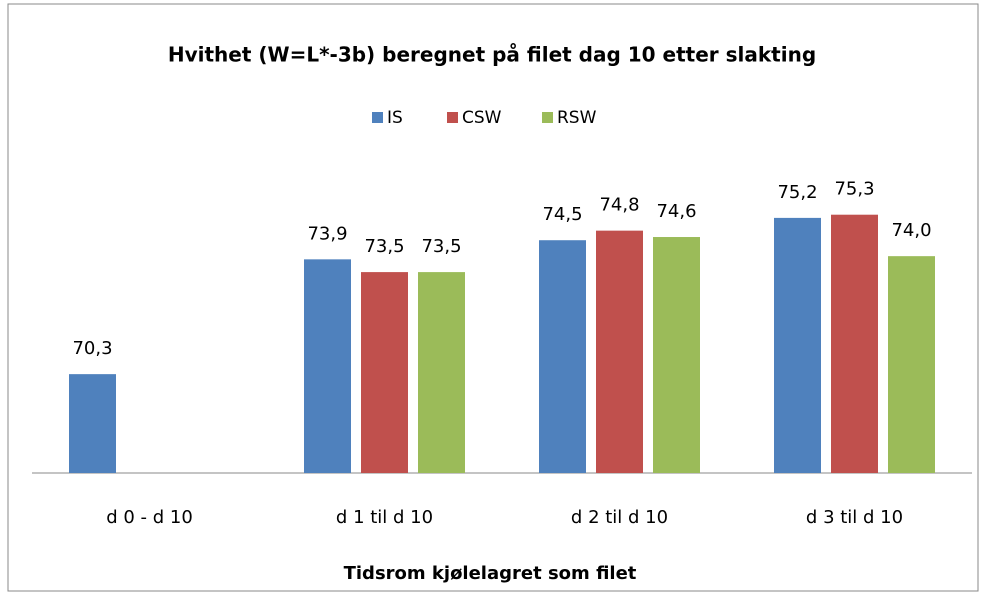  What do you see at coordinates (854, 189) in the screenshot?
I see `data-label: 75,3` at bounding box center [854, 189].